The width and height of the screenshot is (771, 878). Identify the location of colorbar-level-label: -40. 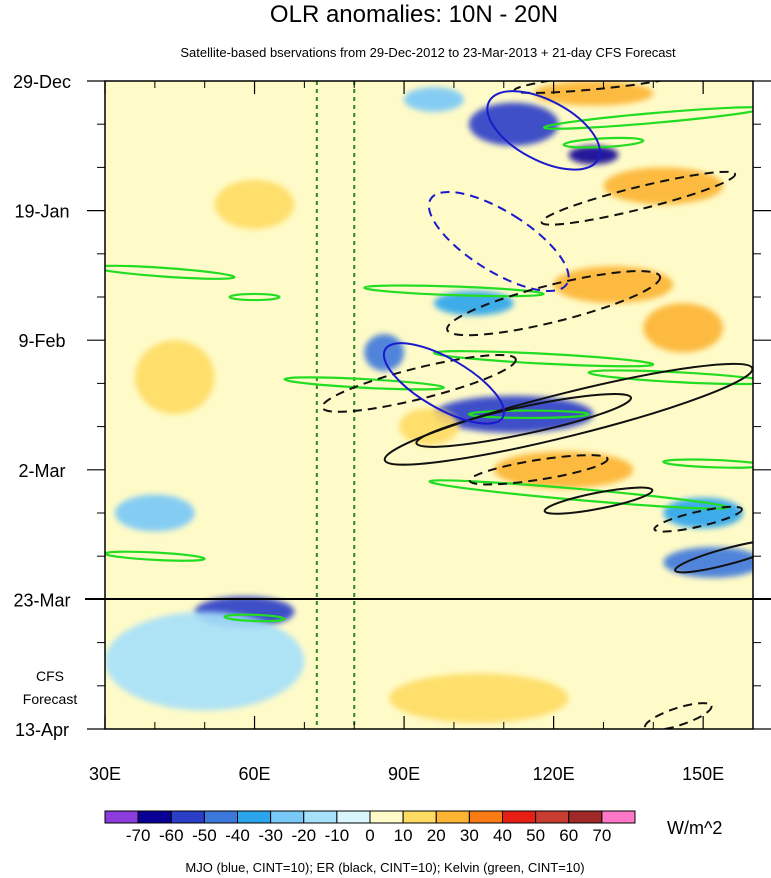
(237, 835).